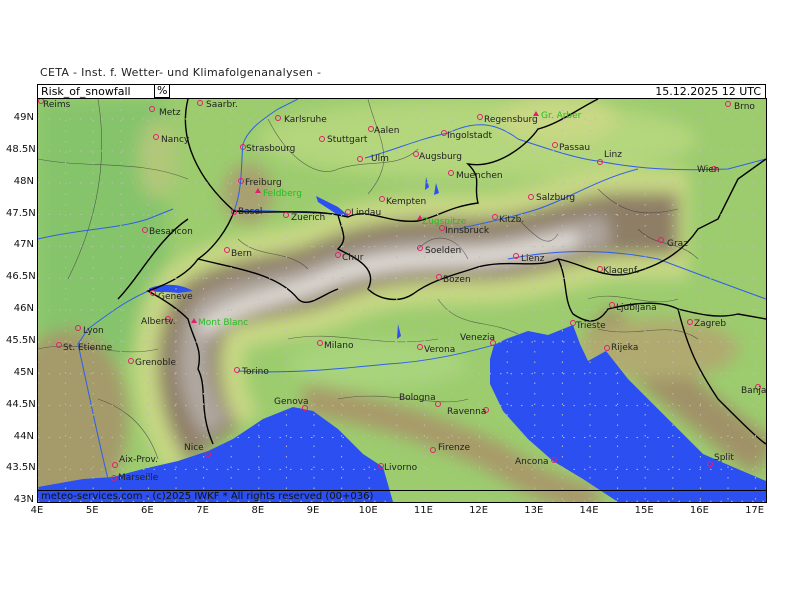  I want to click on city-label: Rijeka, so click(625, 348).